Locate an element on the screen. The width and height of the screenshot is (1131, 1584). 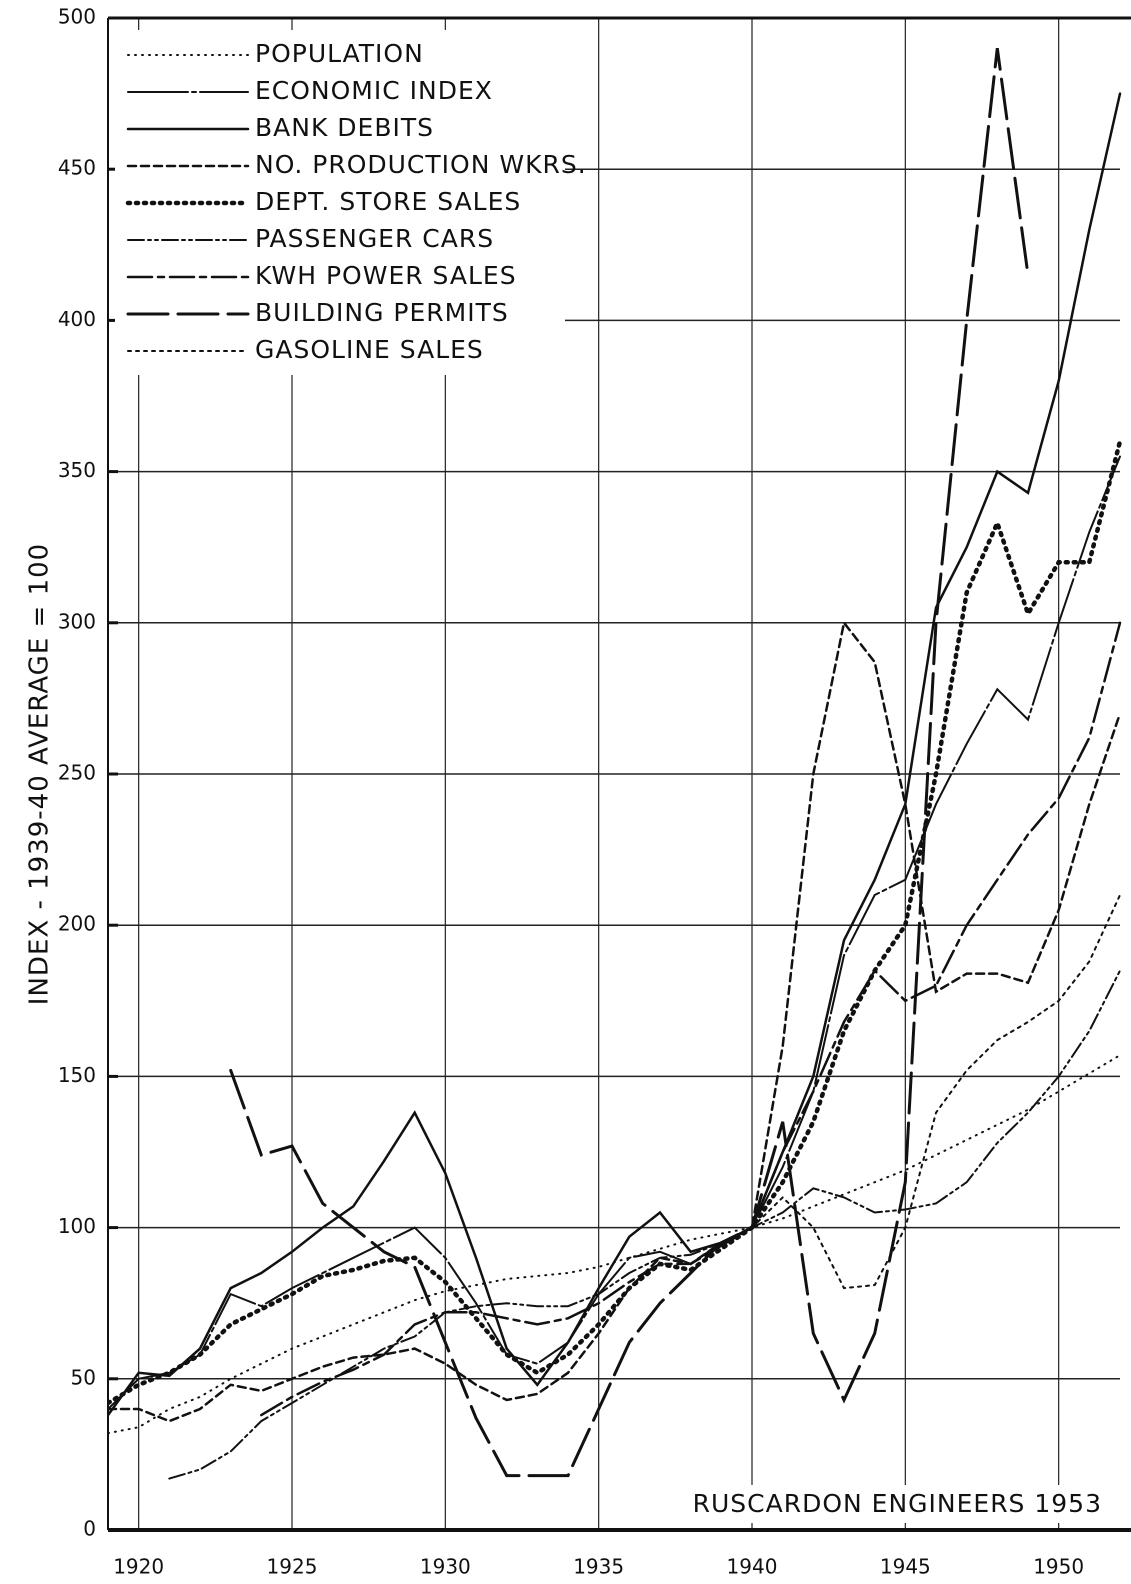
legend-label: ECONOMIC INDEX is located at coordinates (374, 90).